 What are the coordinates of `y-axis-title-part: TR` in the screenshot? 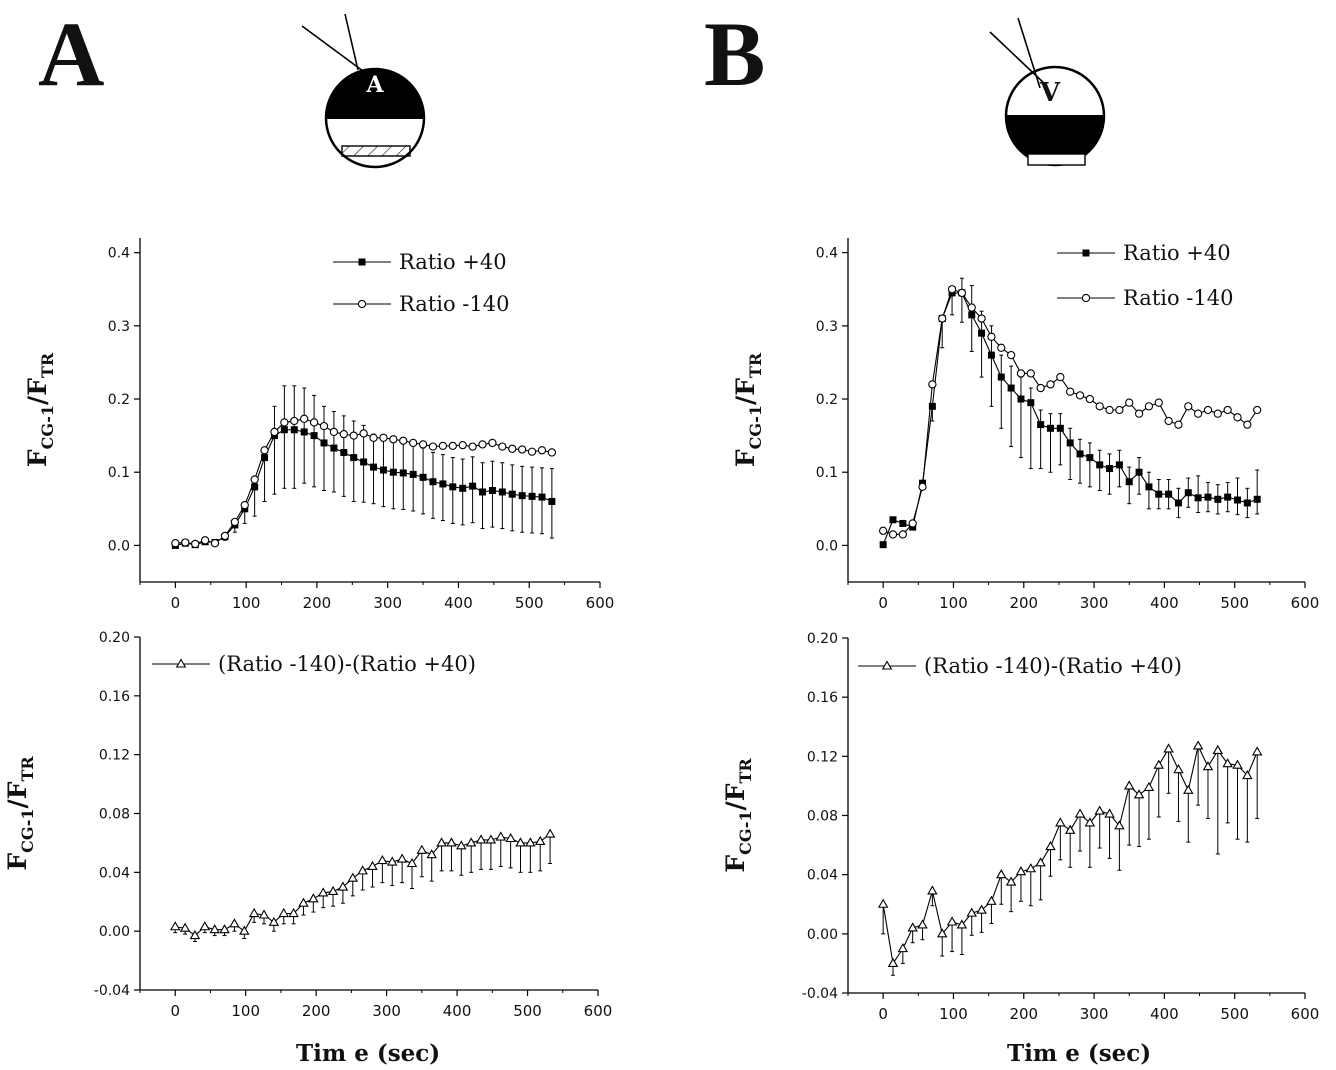 It's located at (27, 769).